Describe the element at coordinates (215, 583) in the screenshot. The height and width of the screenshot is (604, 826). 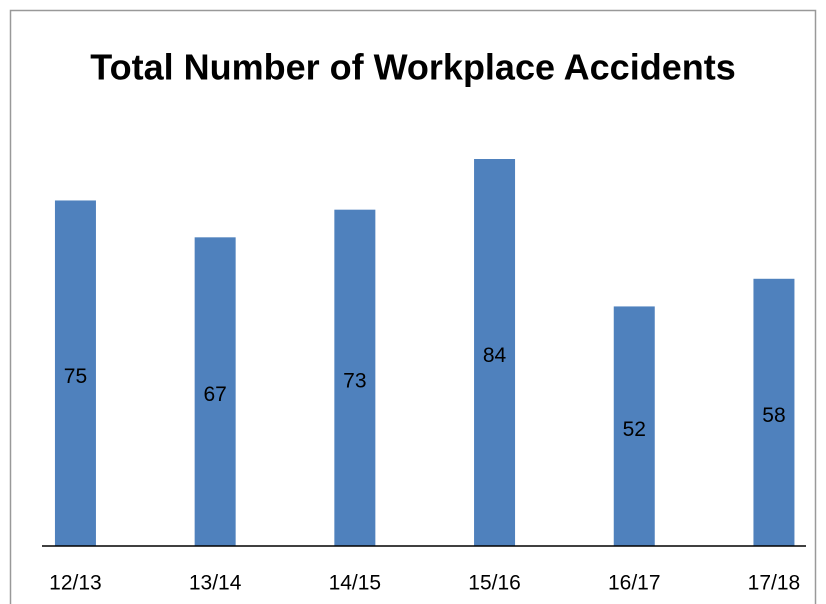
I see `x-tick-label: 13/14` at that location.